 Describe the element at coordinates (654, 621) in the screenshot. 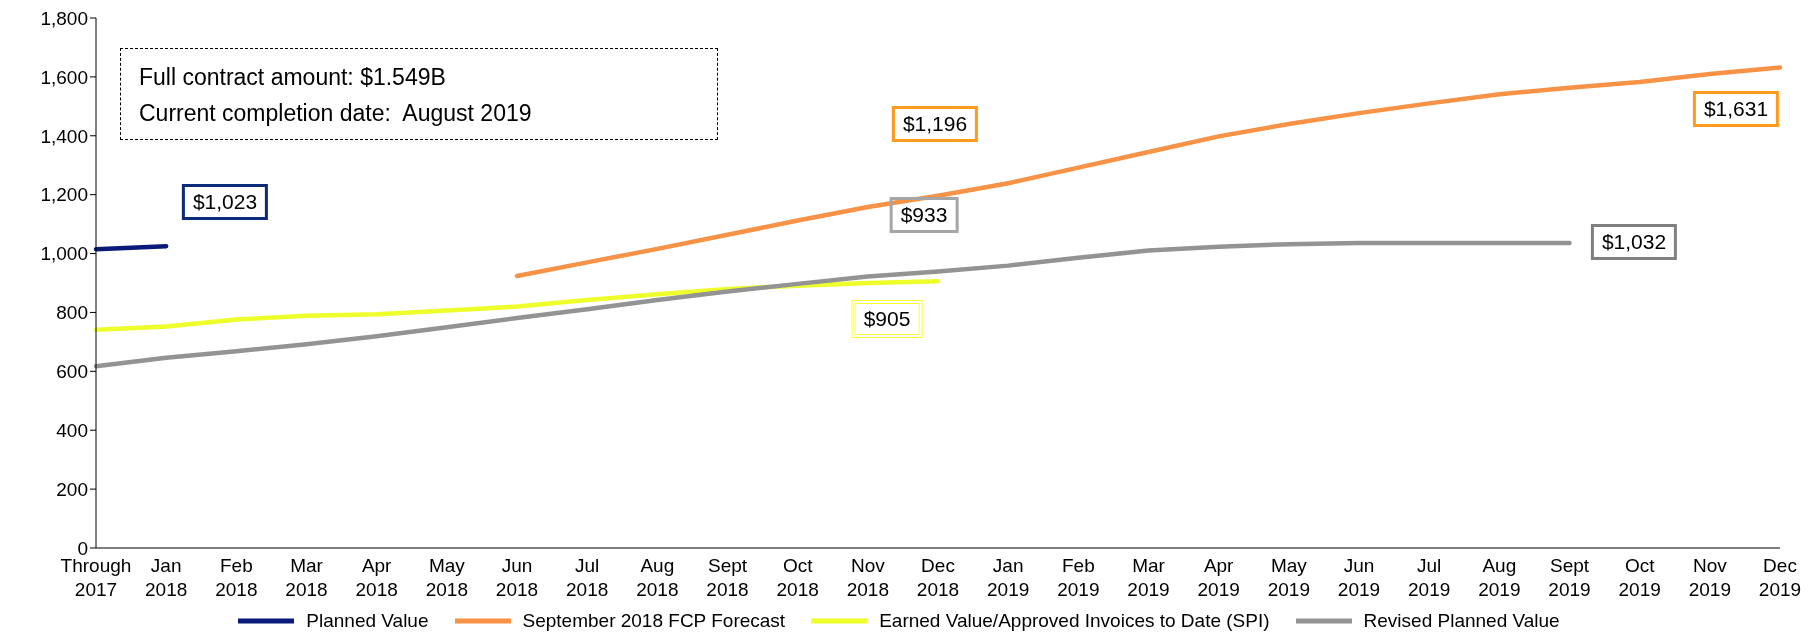

I see `legend-label: September 2018 FCP Forecast` at that location.